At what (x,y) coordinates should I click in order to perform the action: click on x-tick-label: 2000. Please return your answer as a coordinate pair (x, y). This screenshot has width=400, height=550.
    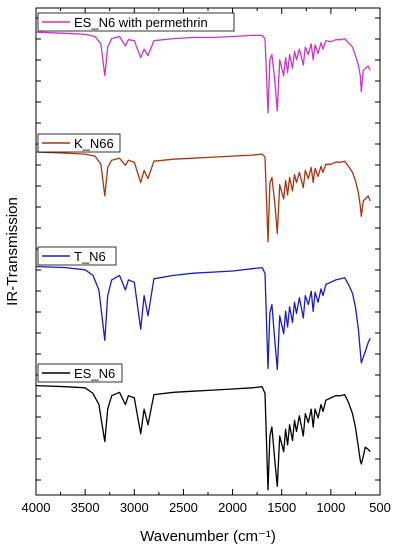
    Looking at the image, I should click on (232, 507).